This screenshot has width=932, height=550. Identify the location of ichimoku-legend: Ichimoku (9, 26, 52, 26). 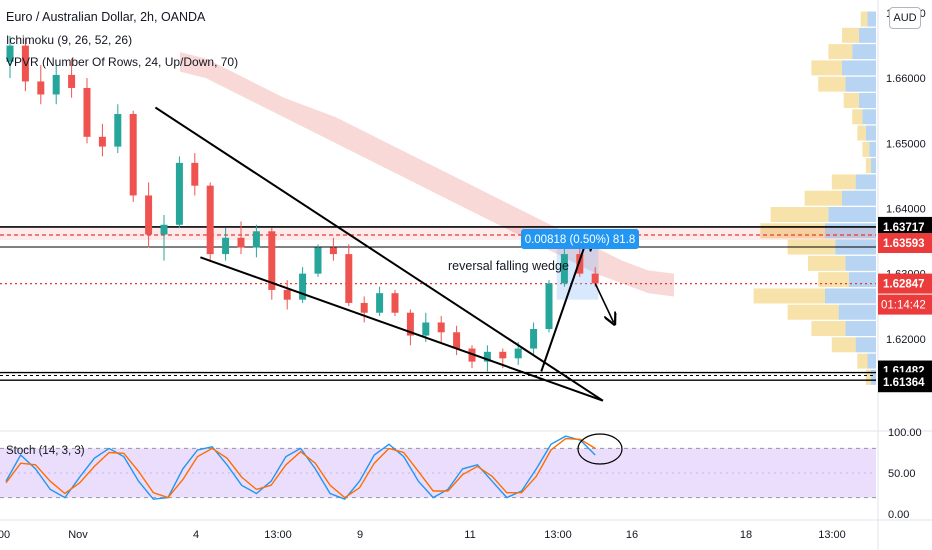
(69, 40).